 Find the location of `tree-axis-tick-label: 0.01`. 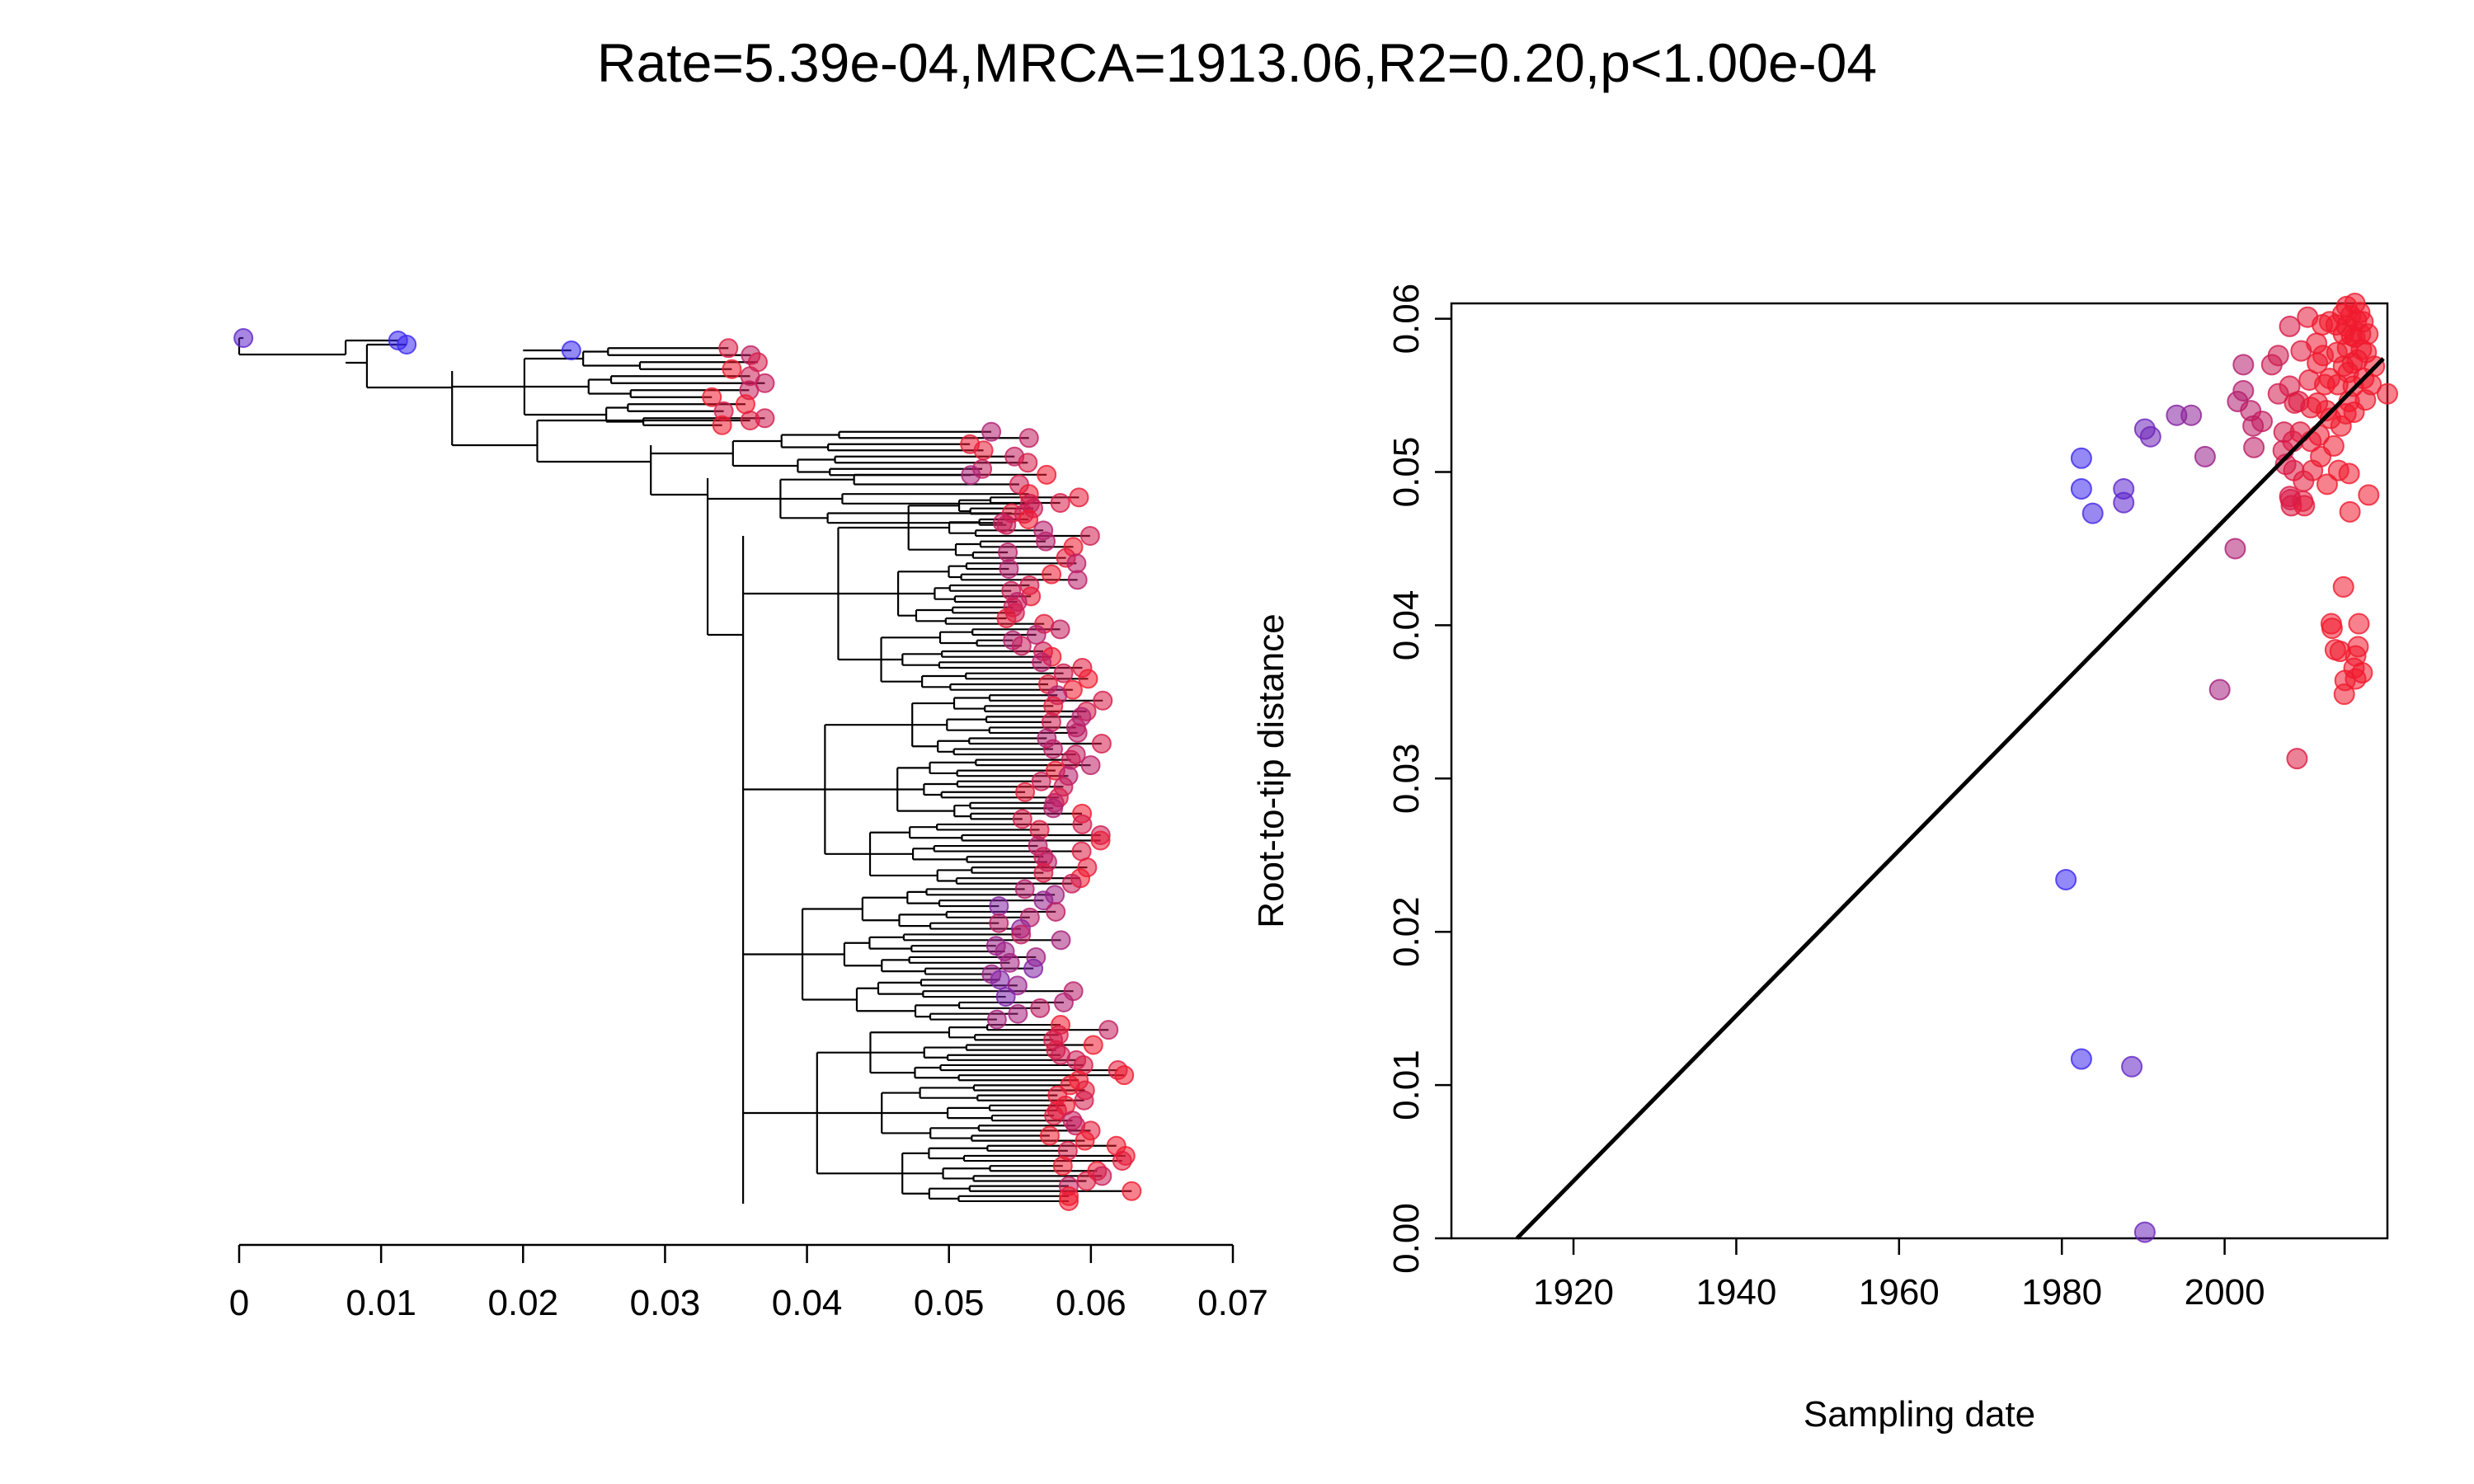

tree-axis-tick-label: 0.01 is located at coordinates (381, 1303).